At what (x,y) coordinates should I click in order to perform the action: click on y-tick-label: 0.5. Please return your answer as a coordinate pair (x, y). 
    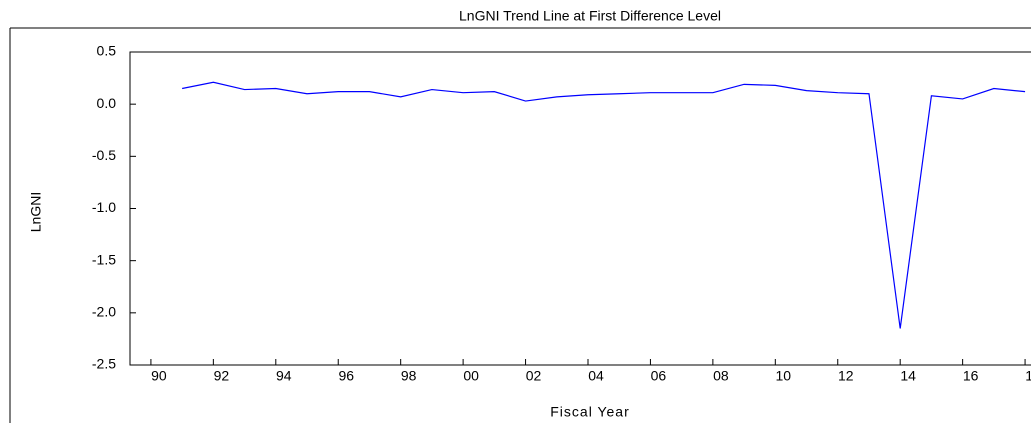
    Looking at the image, I should click on (107, 51).